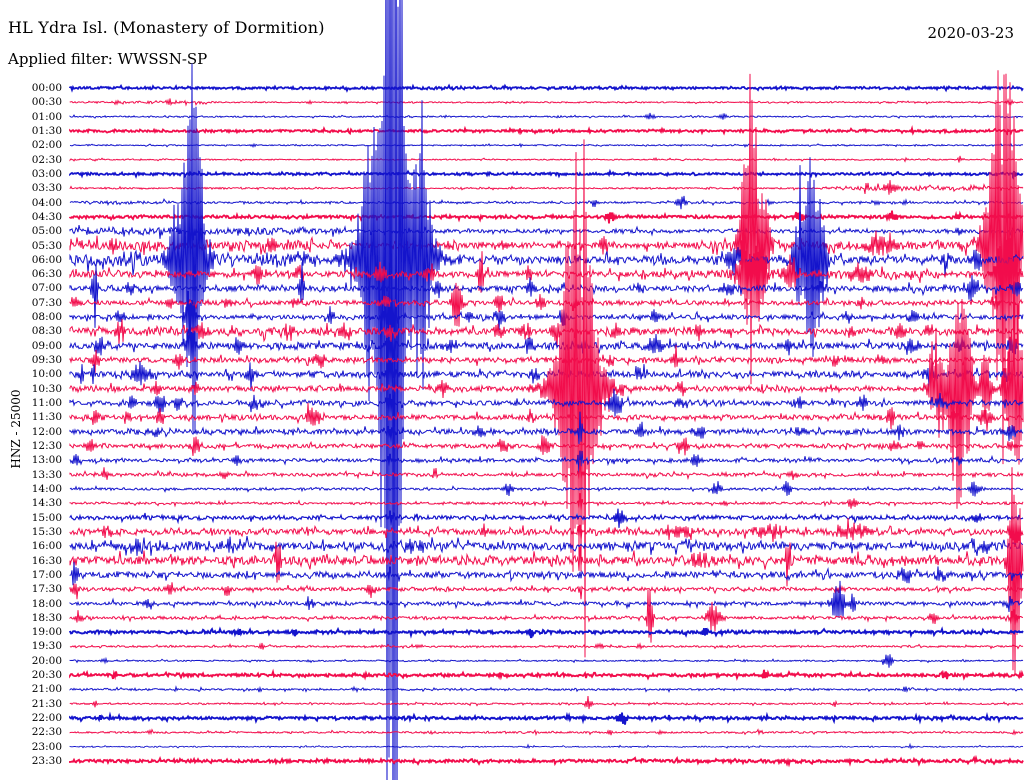 Image resolution: width=1024 pixels, height=780 pixels. Describe the element at coordinates (46, 503) in the screenshot. I see `time-label: 14:30` at that location.